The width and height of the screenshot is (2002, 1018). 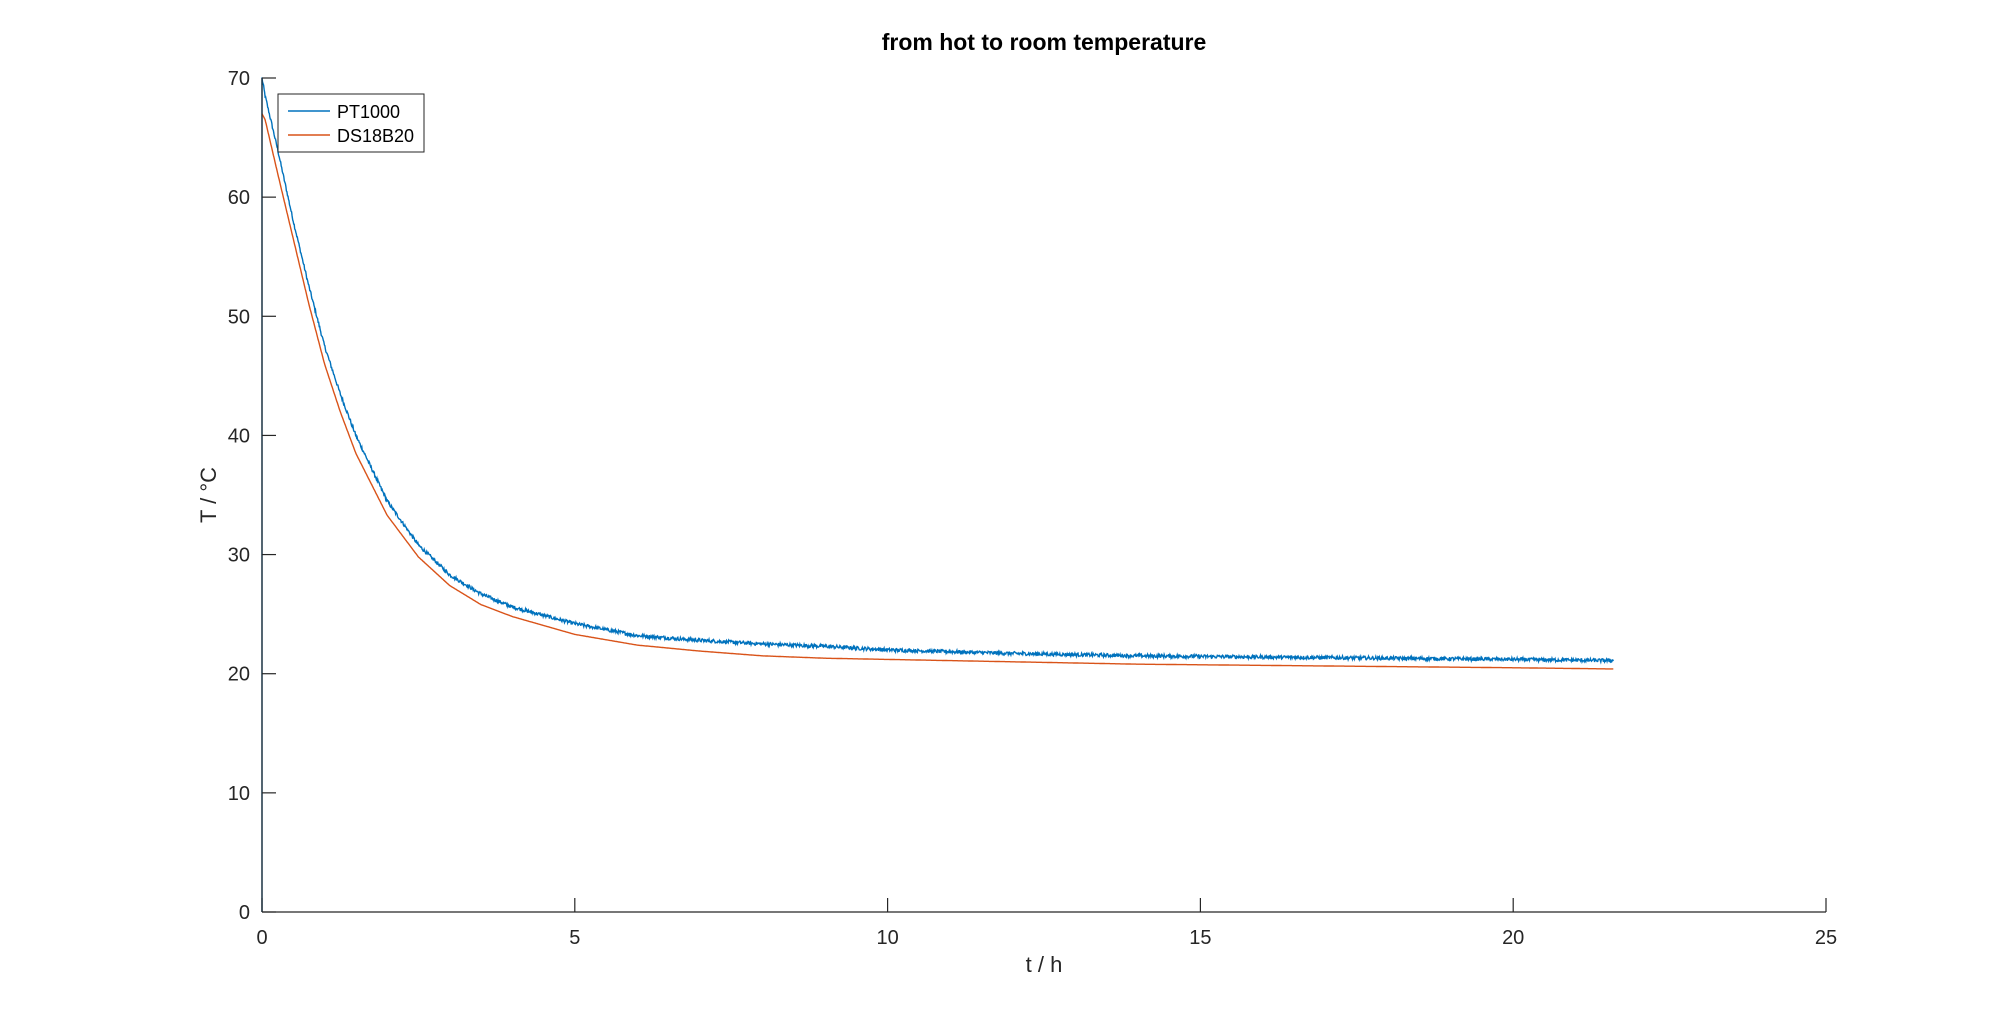 What do you see at coordinates (252, 496) in the screenshot?
I see `y-ticks: 0 10 20 30 40 50 60 70` at bounding box center [252, 496].